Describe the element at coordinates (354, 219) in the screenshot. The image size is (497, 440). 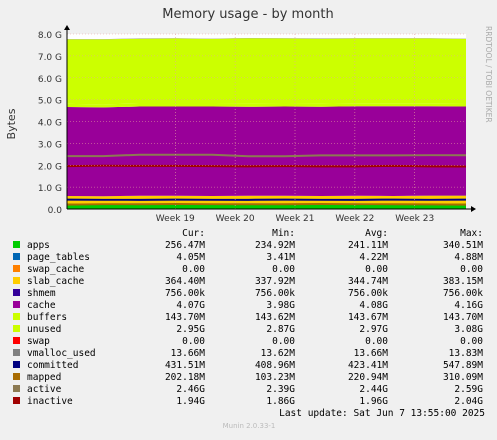
I see `x-tick-label: Week 22` at that location.